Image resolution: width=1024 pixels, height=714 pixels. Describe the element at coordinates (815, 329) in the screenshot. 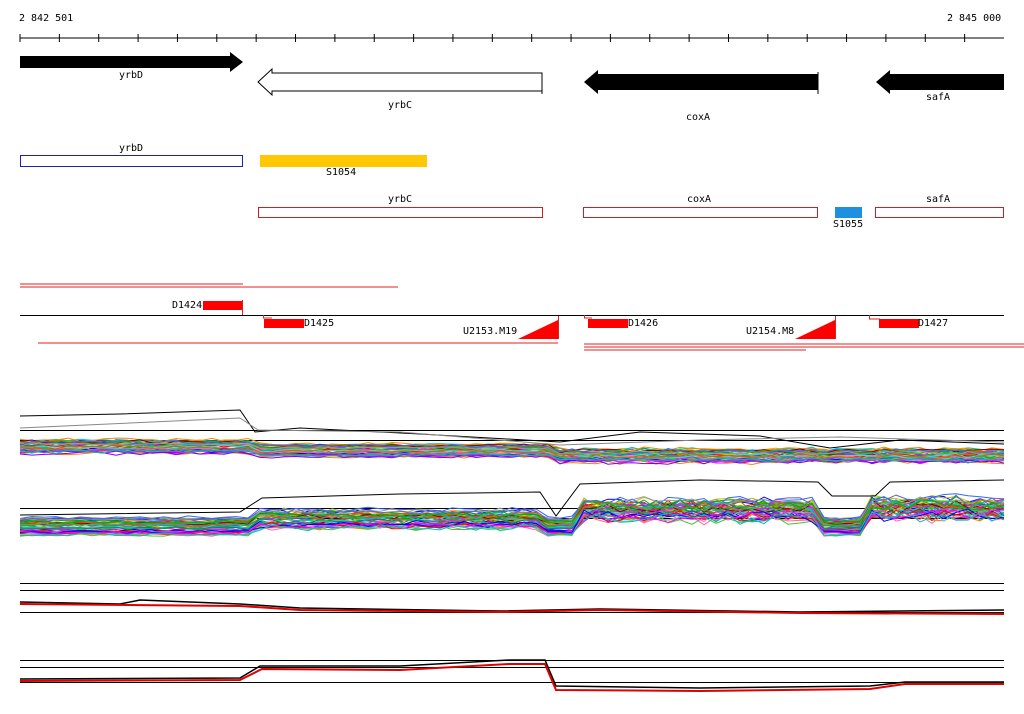

I see `feature-U2154` at that location.